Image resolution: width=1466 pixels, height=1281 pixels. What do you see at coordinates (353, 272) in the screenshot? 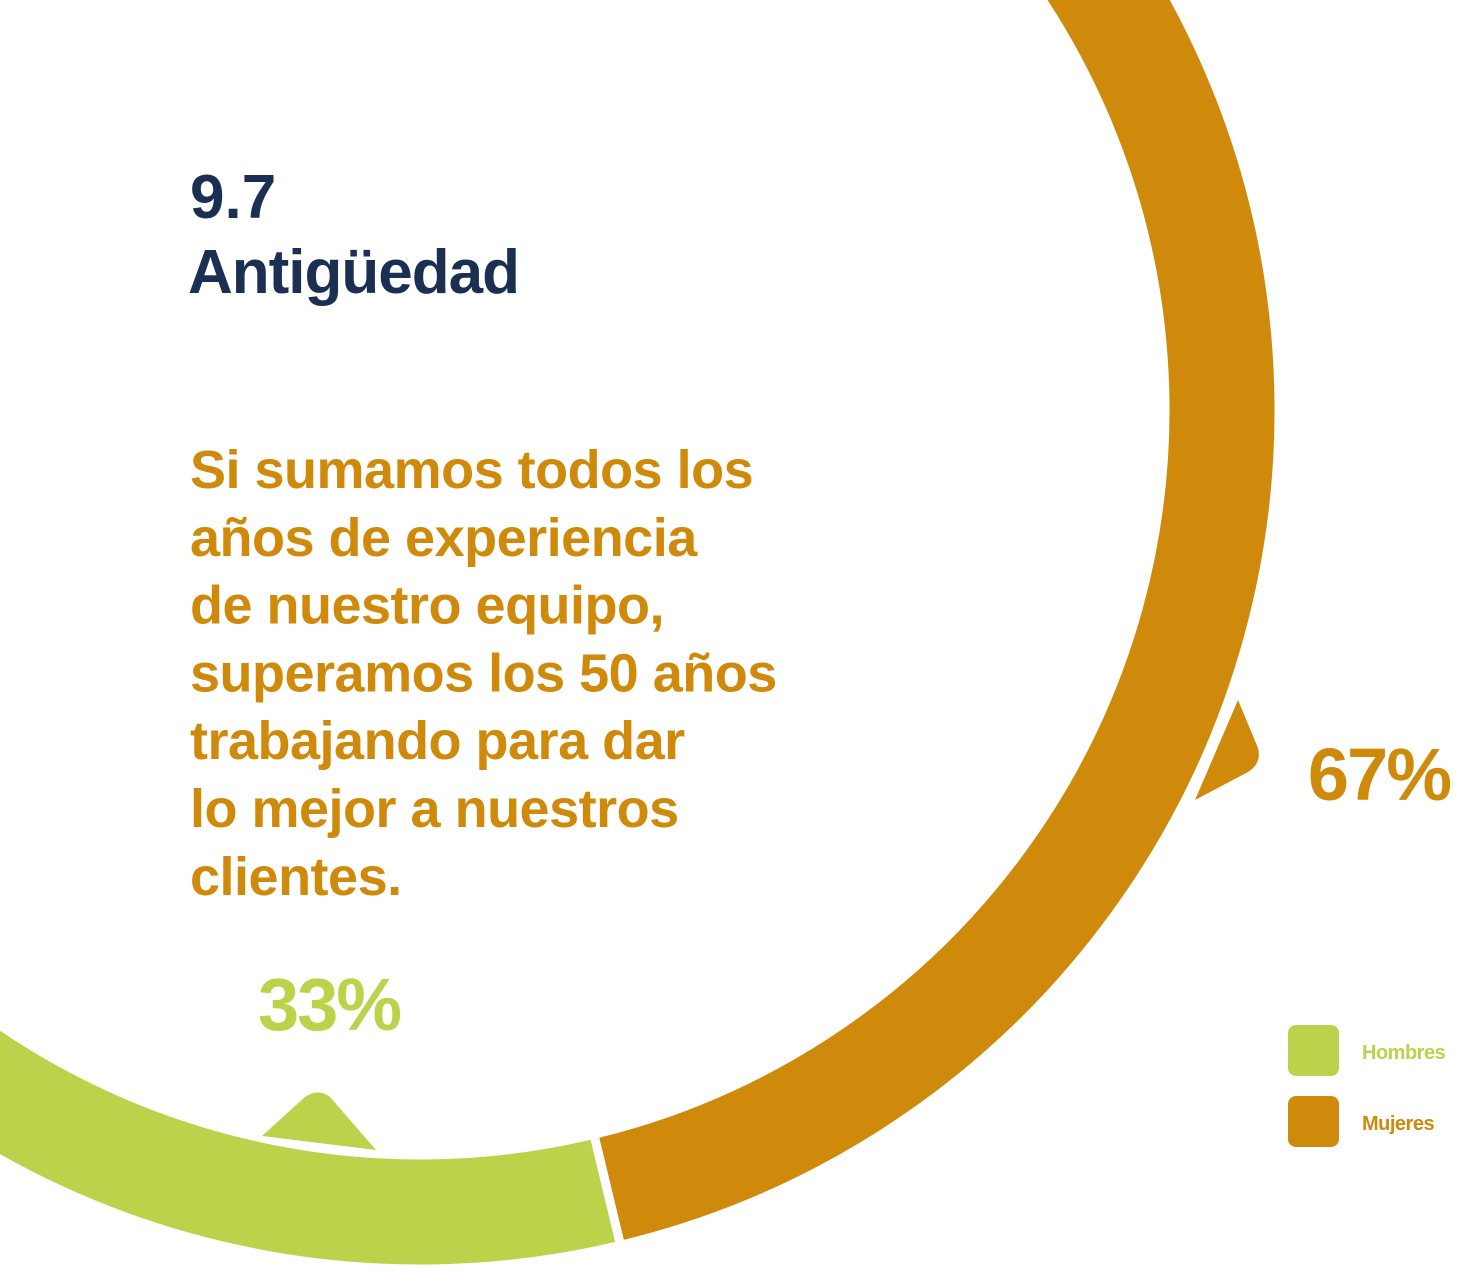
I see `chart-title: Antigüedad` at bounding box center [353, 272].